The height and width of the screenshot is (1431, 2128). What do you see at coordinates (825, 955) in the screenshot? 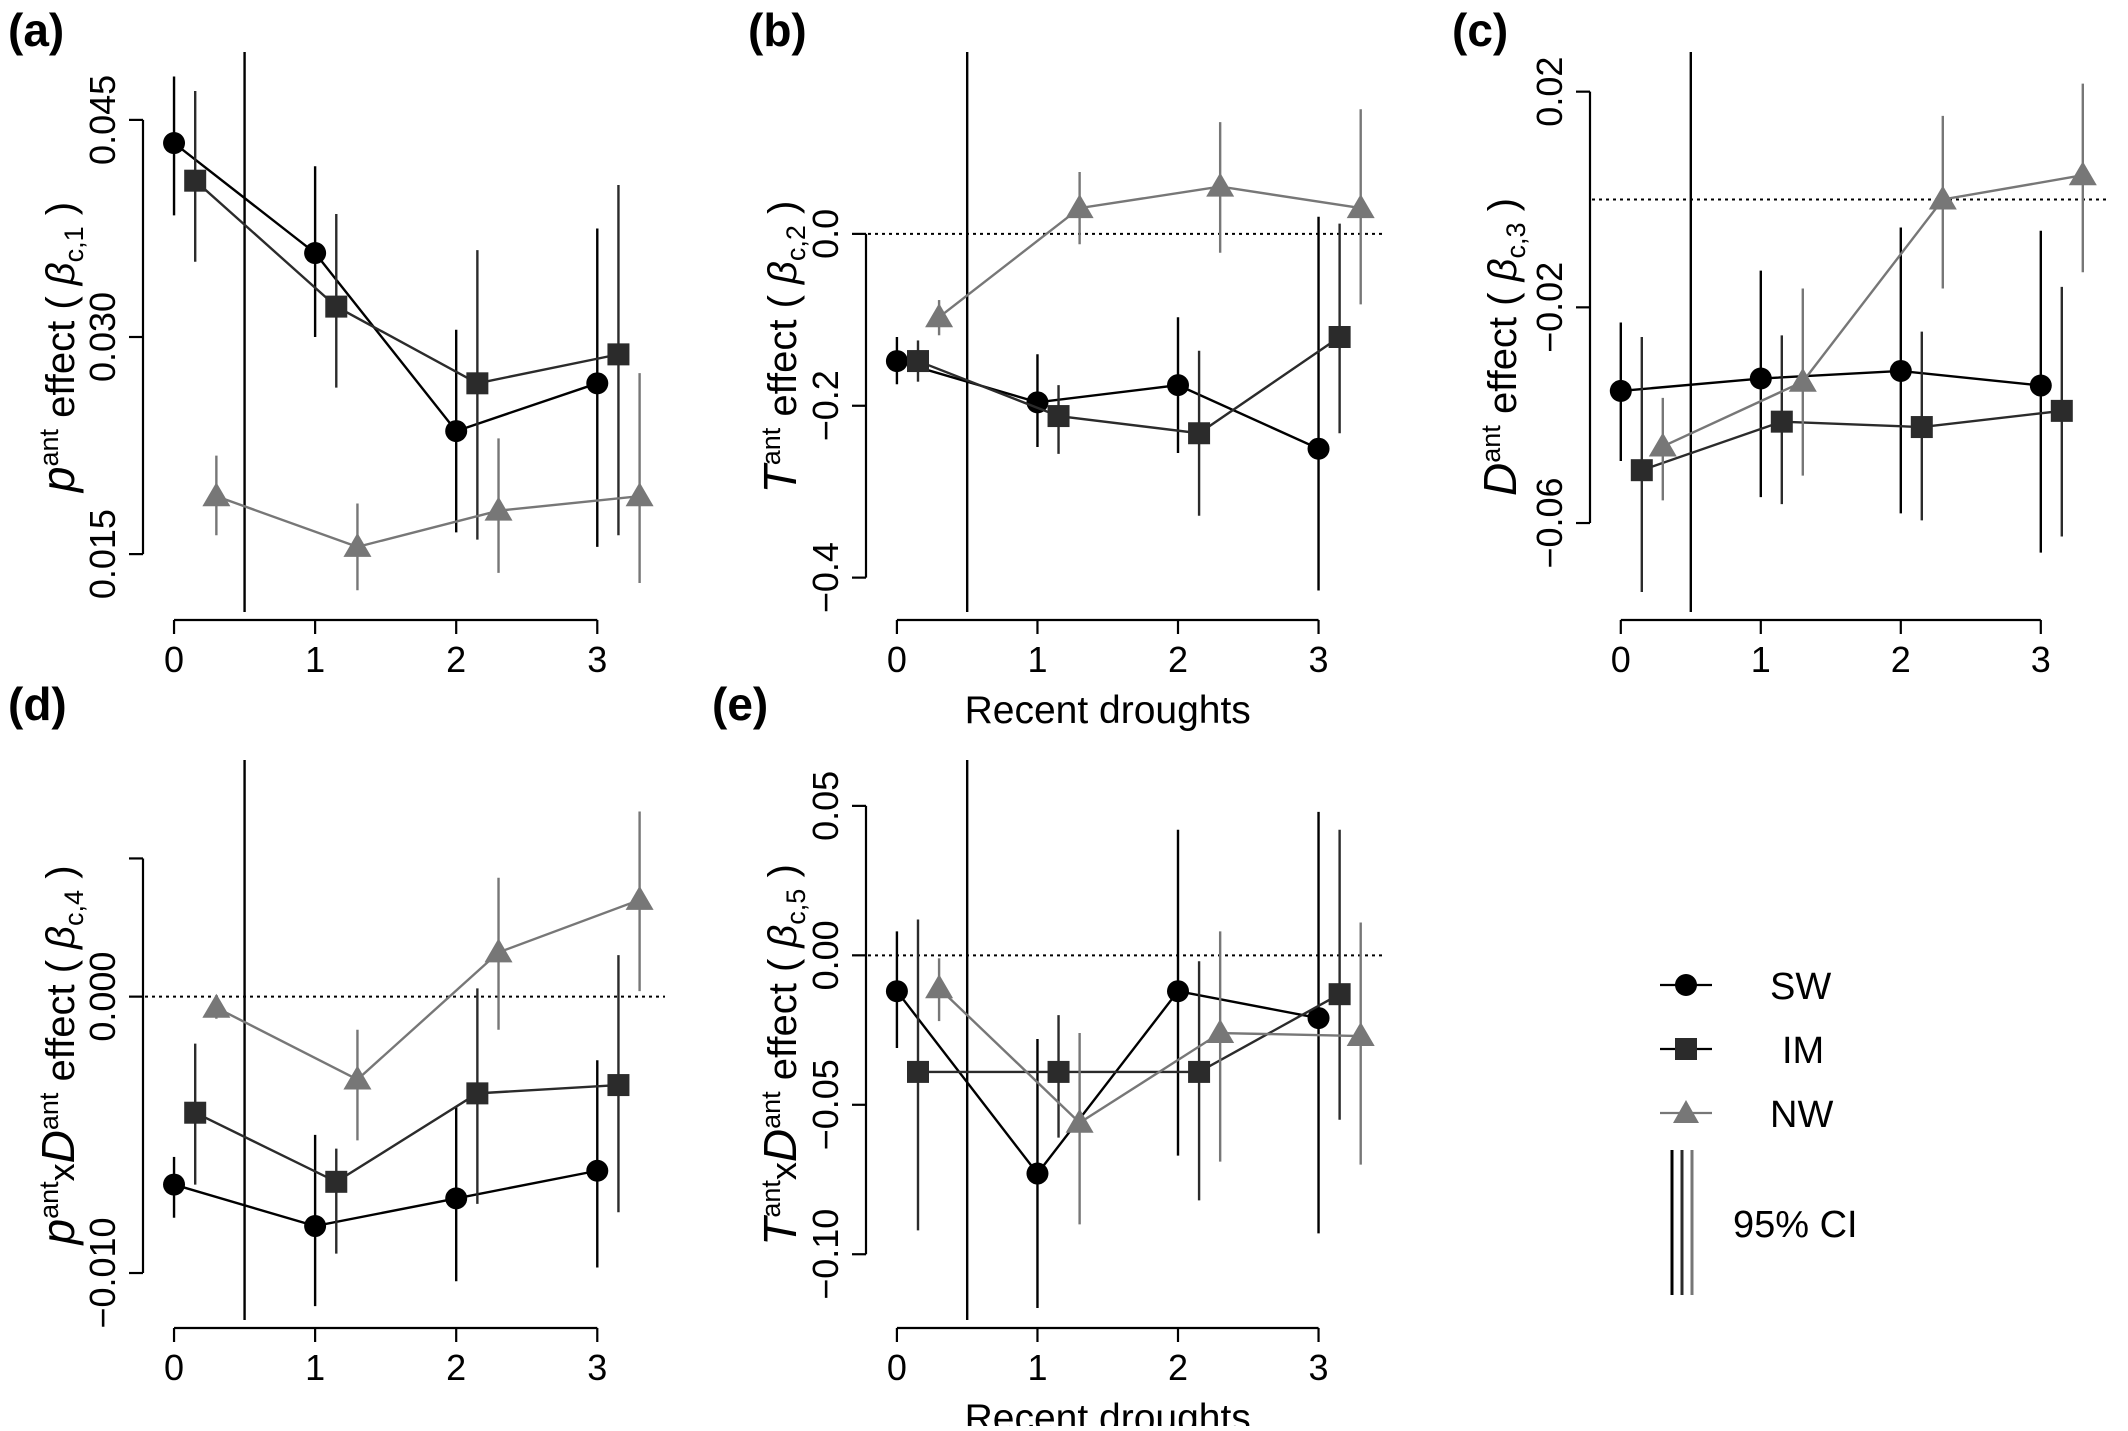
I see `y-tick-label: 0.00` at bounding box center [825, 955].